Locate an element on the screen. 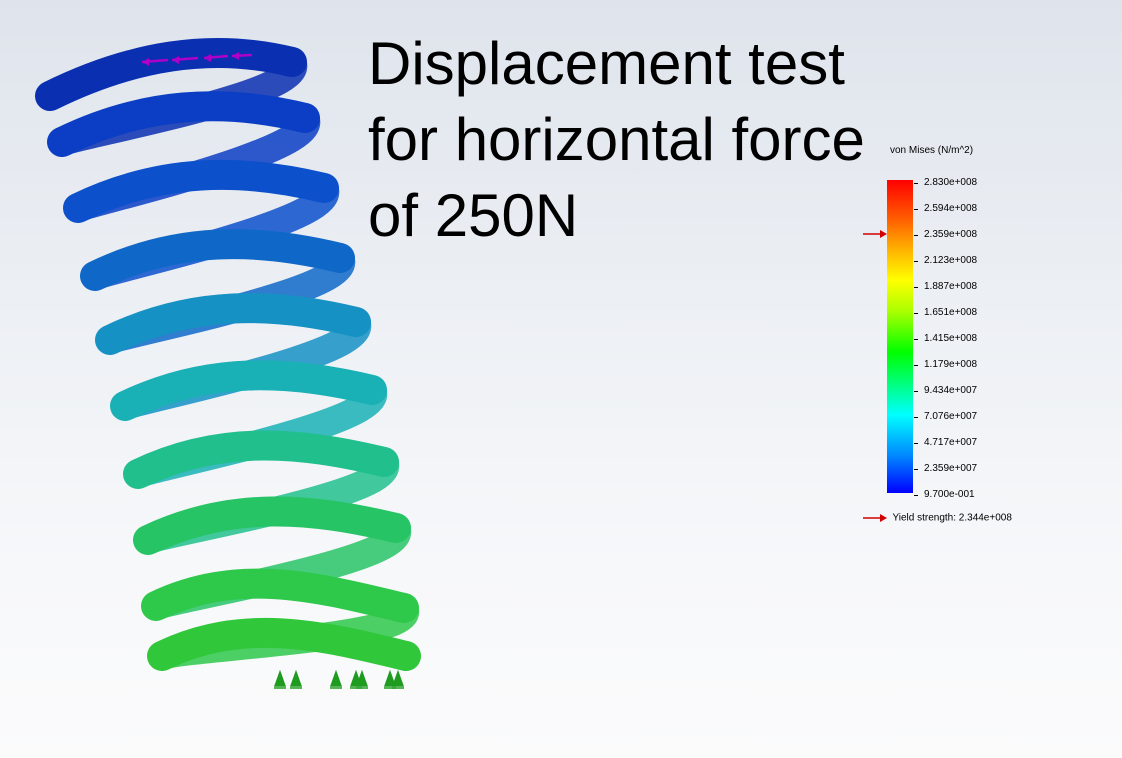 This screenshot has height=758, width=1122. load-arrows is located at coordinates (197, 59).